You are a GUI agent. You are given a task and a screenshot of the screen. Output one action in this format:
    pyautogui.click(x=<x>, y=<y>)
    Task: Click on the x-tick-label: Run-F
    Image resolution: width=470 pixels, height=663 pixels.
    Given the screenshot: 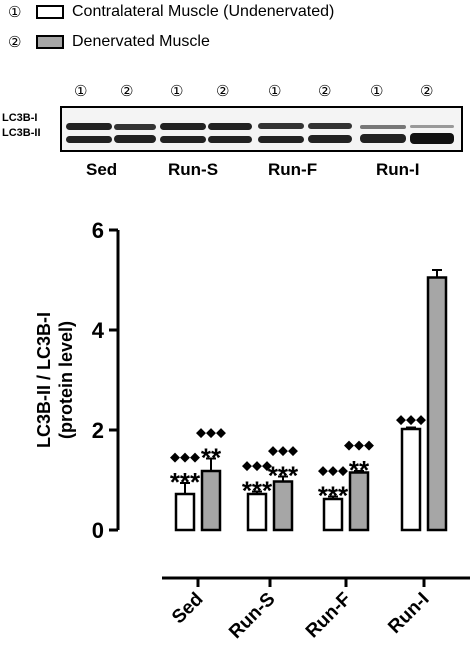 What is the action you would take?
    pyautogui.click(x=329, y=616)
    